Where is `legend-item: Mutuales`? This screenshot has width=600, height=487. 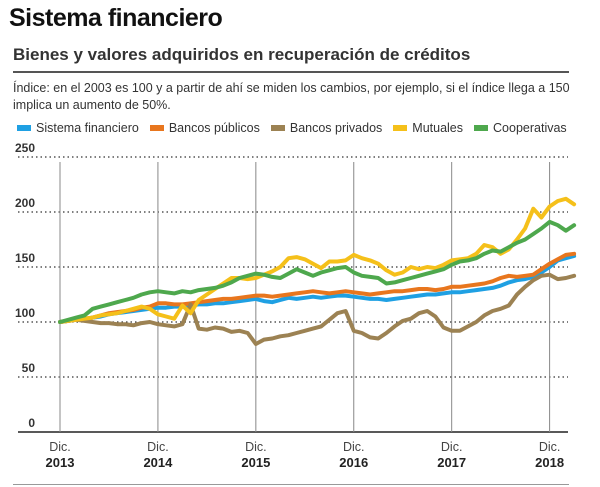 legend-item: Mutuales is located at coordinates (428, 128).